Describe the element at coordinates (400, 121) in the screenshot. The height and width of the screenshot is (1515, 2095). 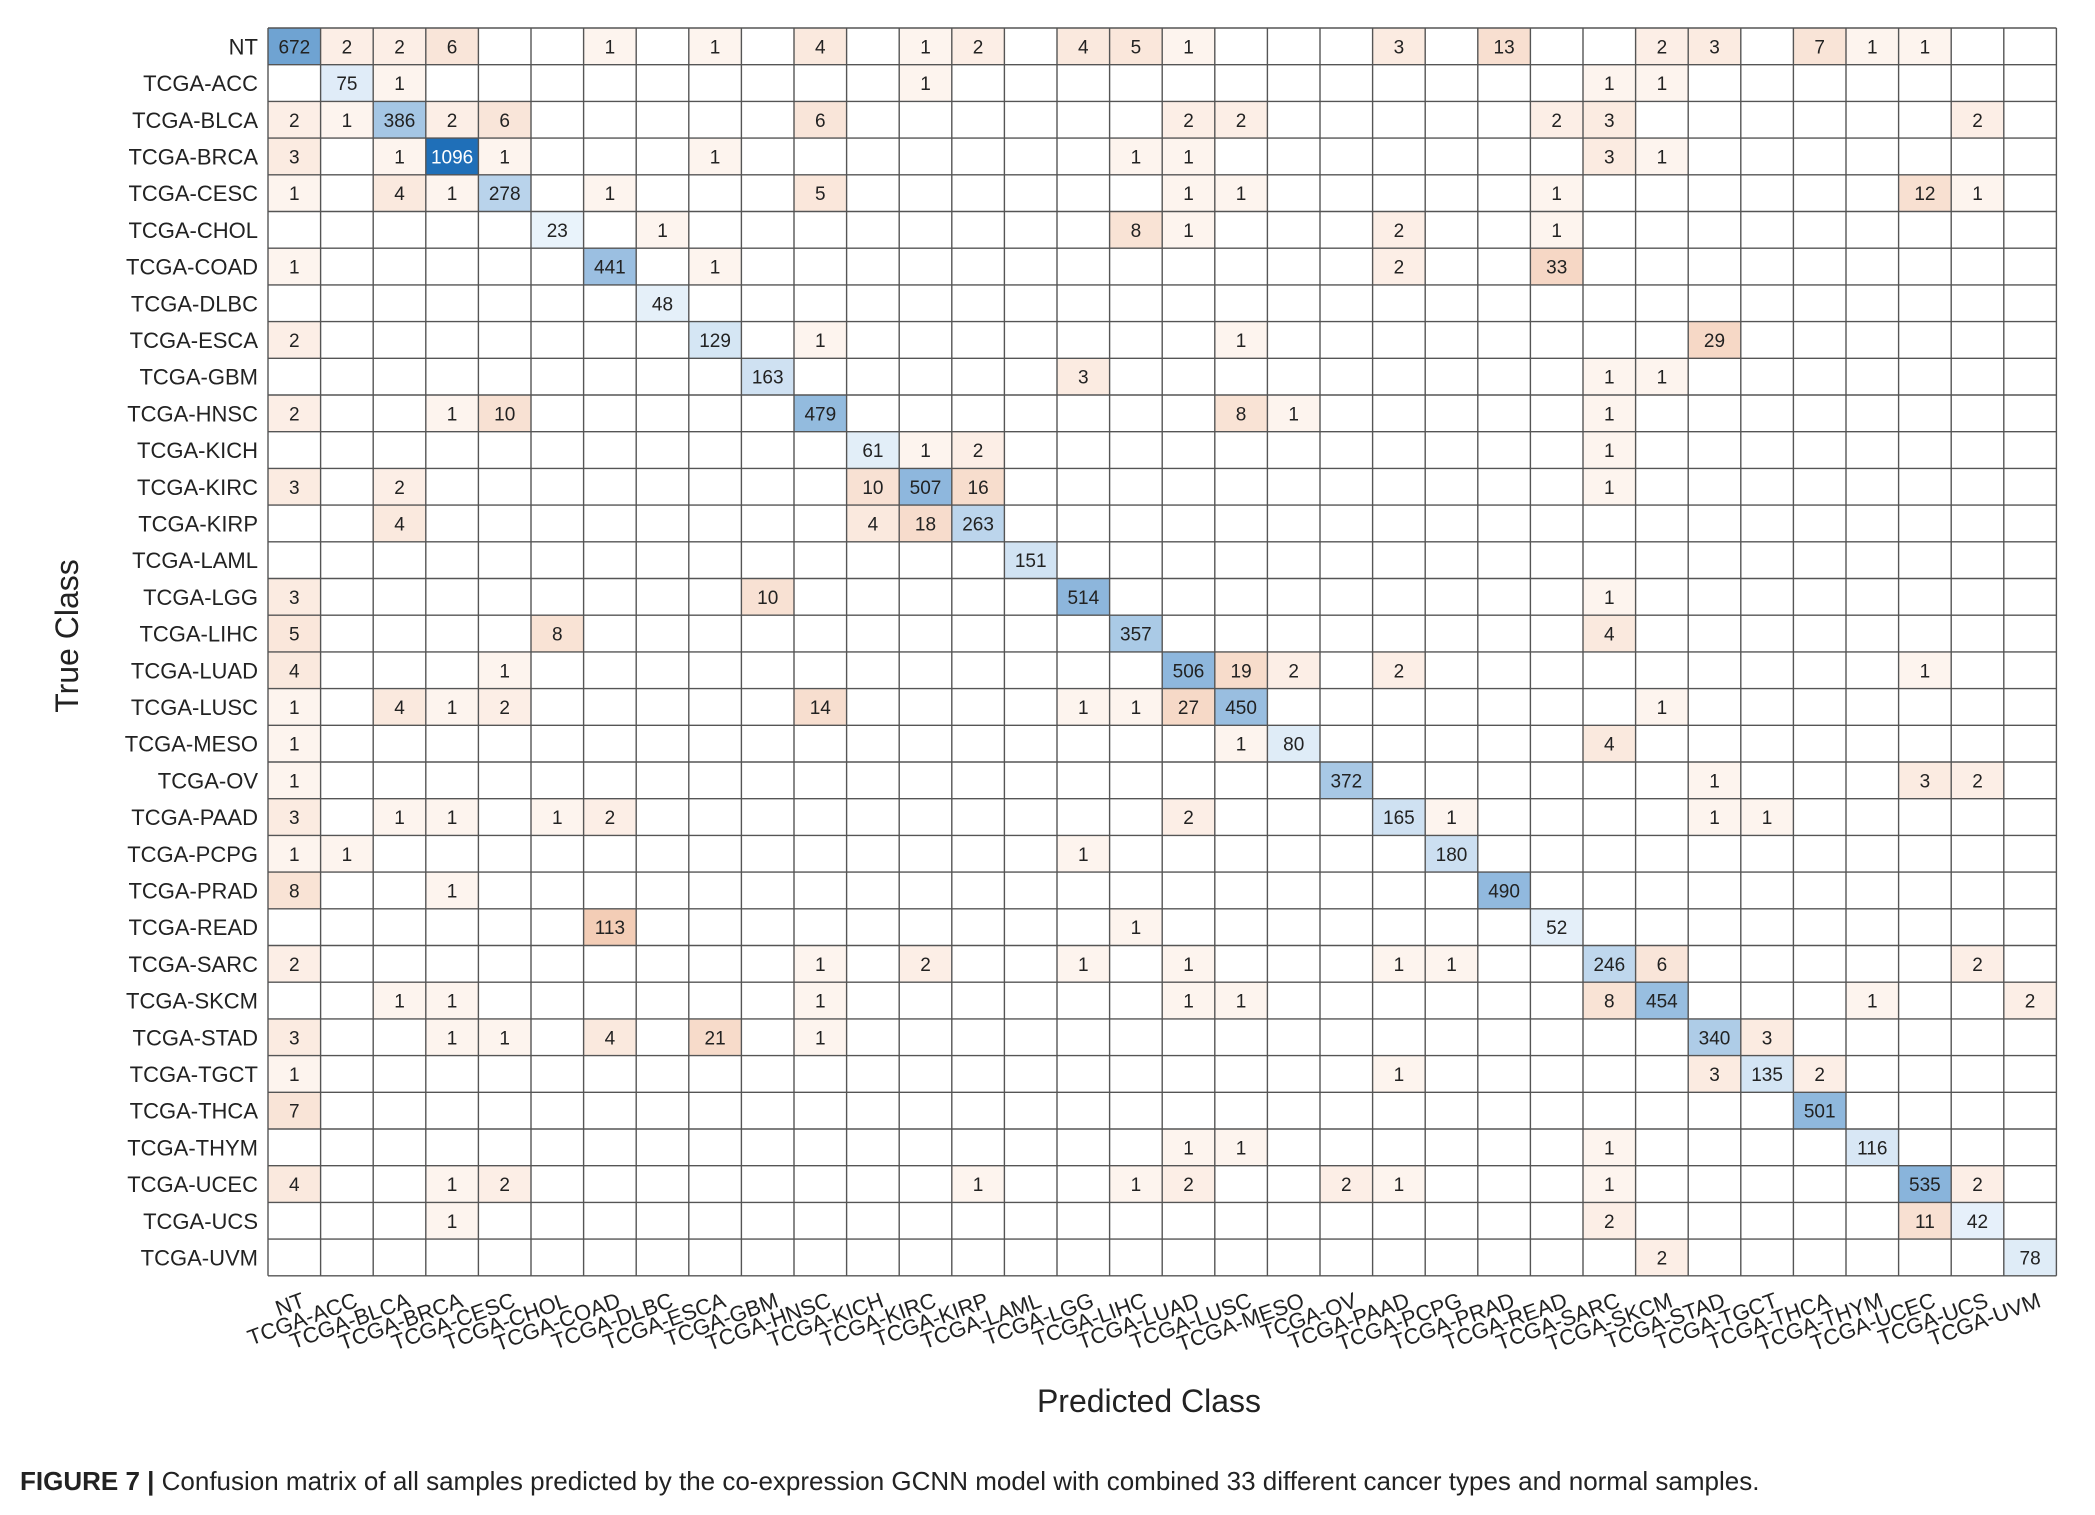
I see `cell-value: 386` at that location.